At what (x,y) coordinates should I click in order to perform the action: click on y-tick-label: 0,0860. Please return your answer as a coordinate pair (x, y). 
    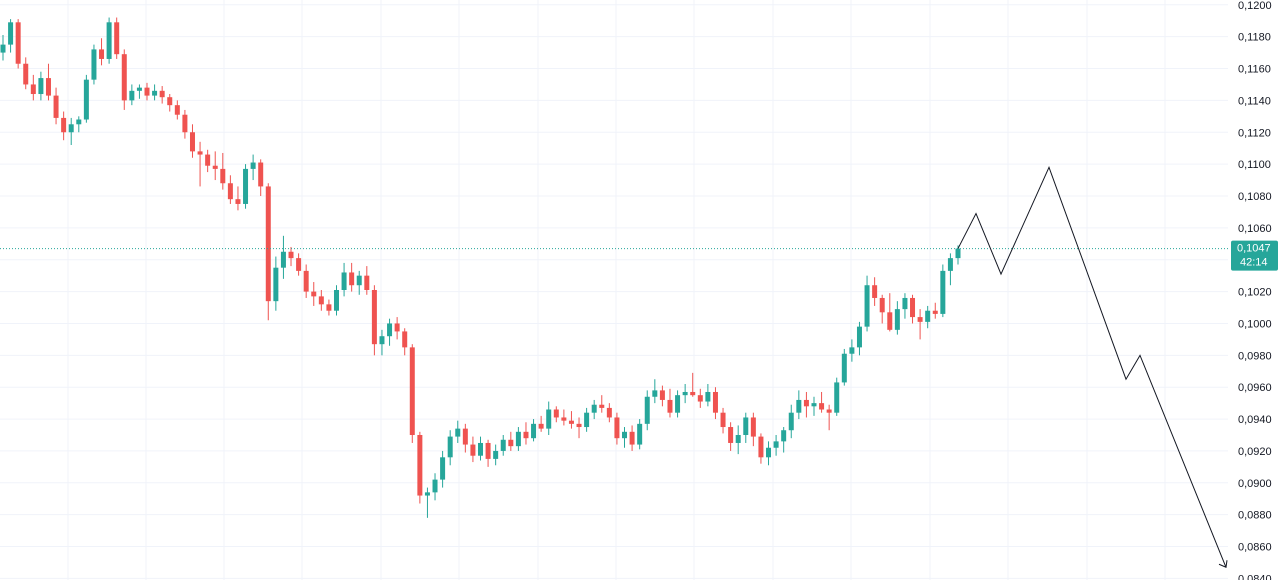
    Looking at the image, I should click on (1255, 548).